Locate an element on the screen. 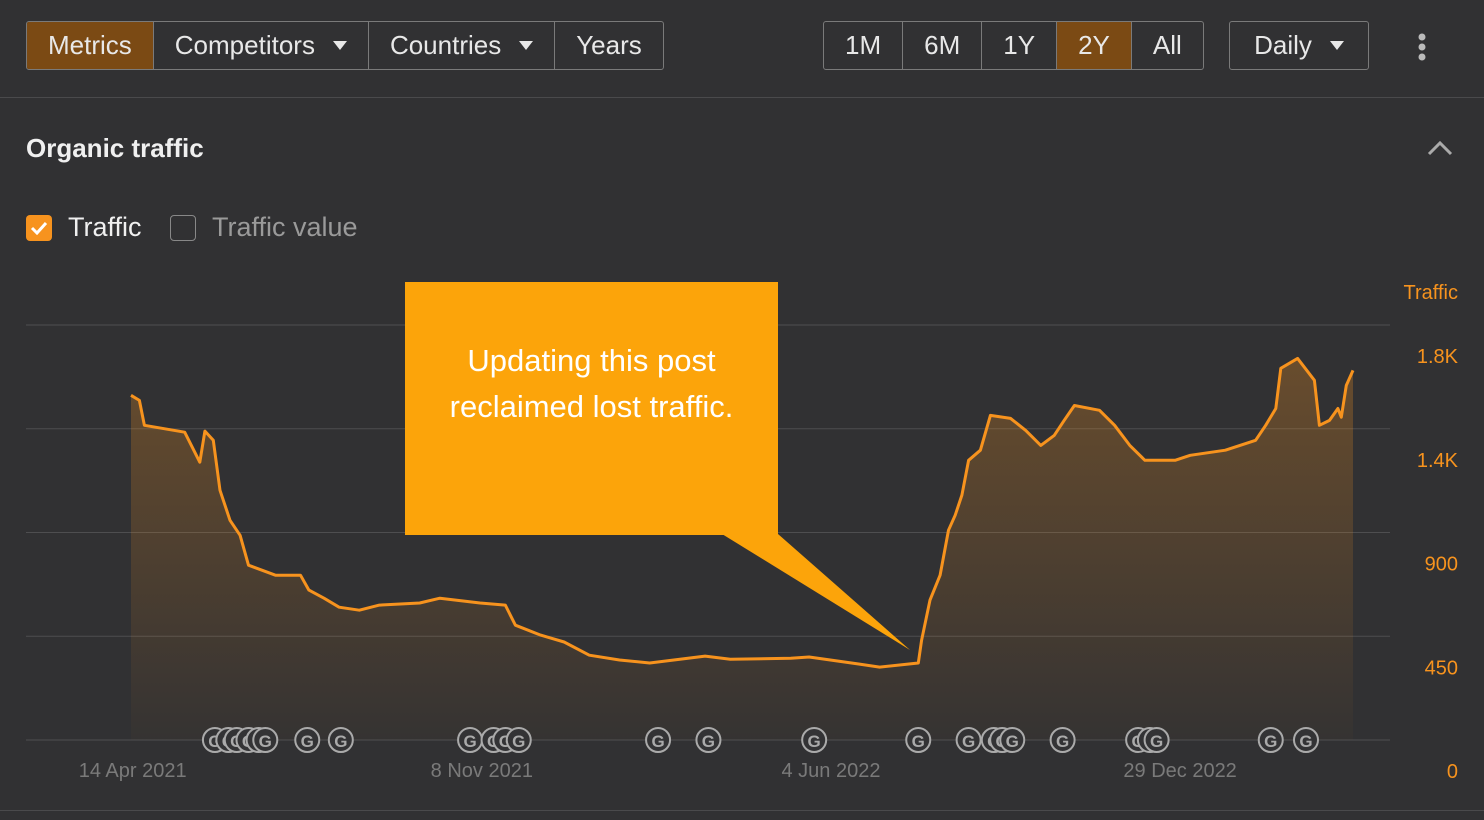 This screenshot has width=1484, height=820. tab-label: Years is located at coordinates (609, 45).